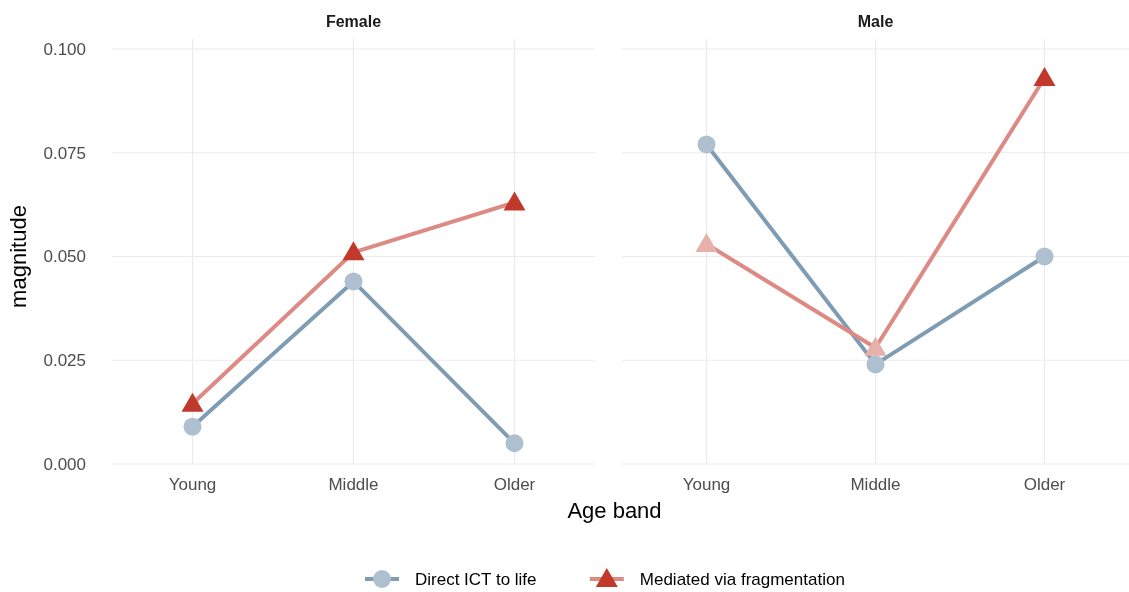 This screenshot has height=592, width=1129. Describe the element at coordinates (64, 361) in the screenshot. I see `y-tick-label: 0.025` at that location.